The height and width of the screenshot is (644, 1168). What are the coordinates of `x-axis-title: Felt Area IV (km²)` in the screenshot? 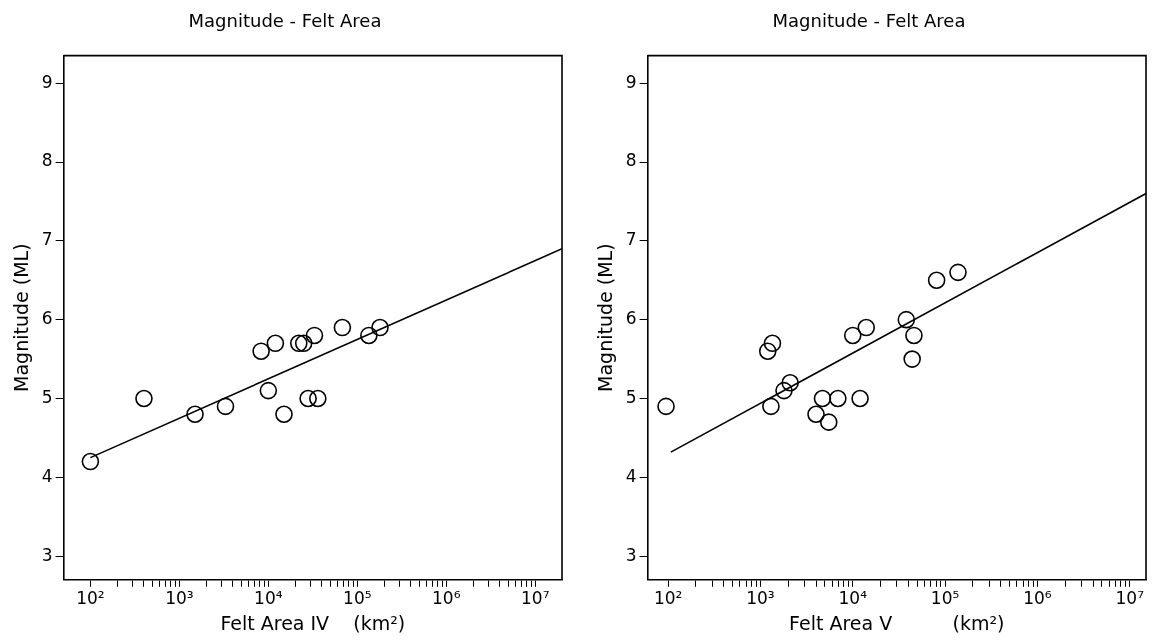 It's located at (313, 622).